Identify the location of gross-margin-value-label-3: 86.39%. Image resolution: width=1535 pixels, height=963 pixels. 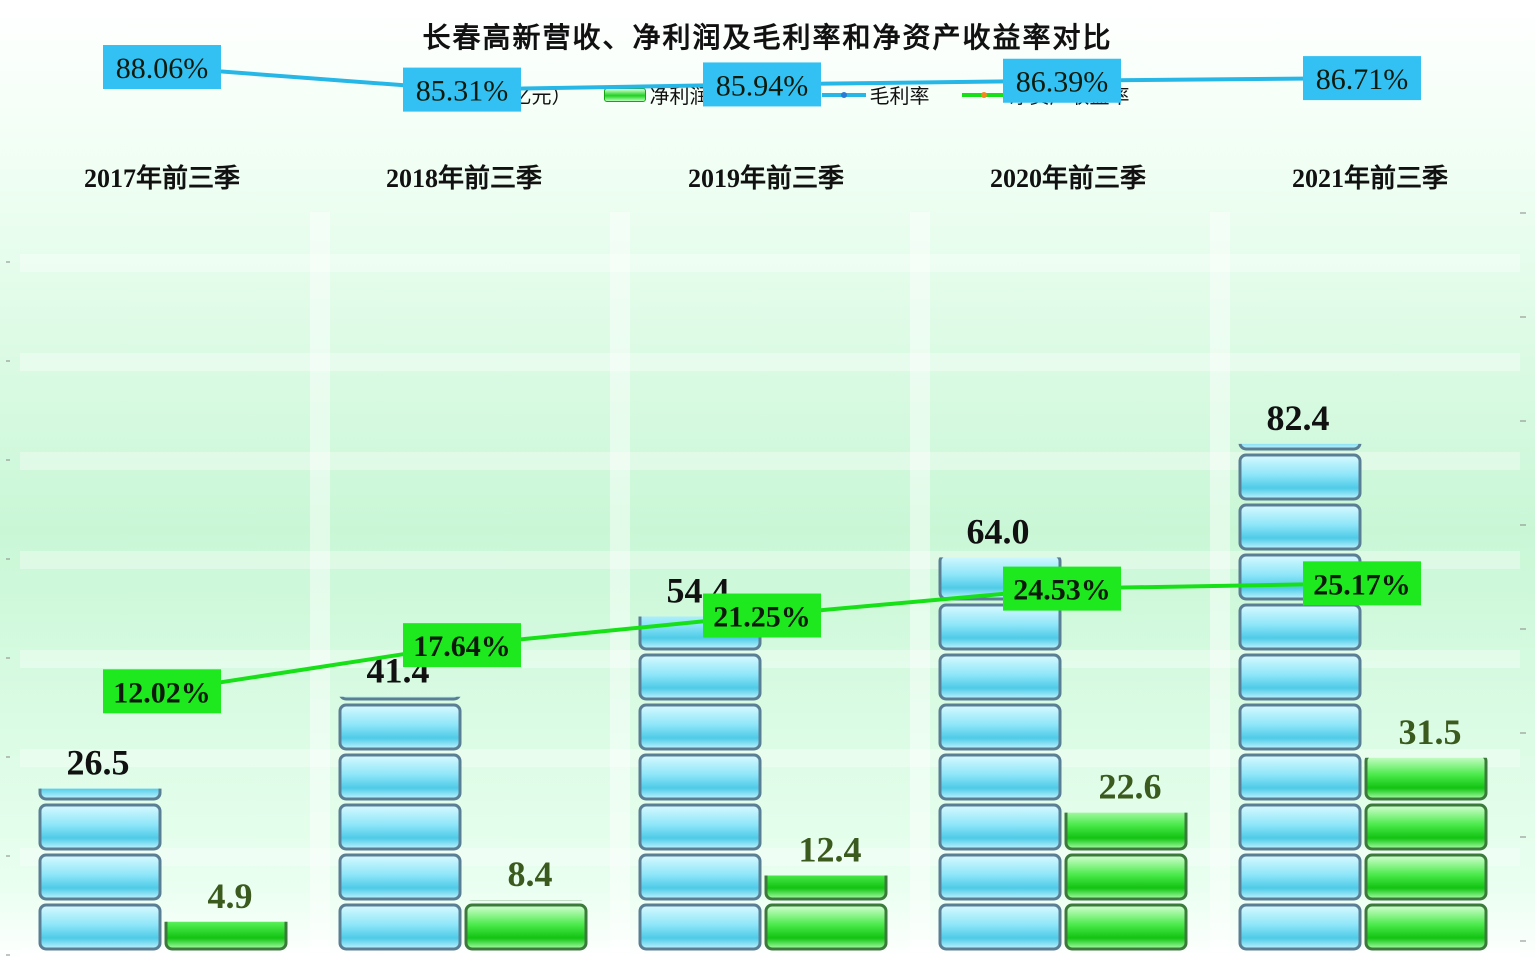
(1062, 82).